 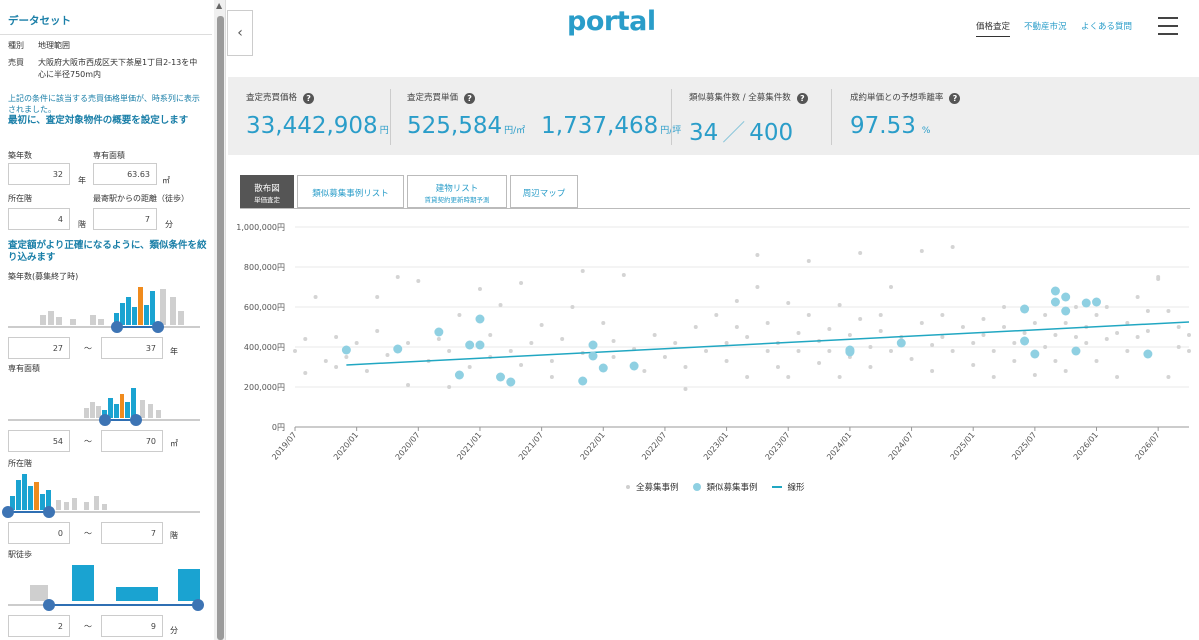 What do you see at coordinates (657, 488) in the screenshot?
I see `legend-all-label: 全募集事例` at bounding box center [657, 488].